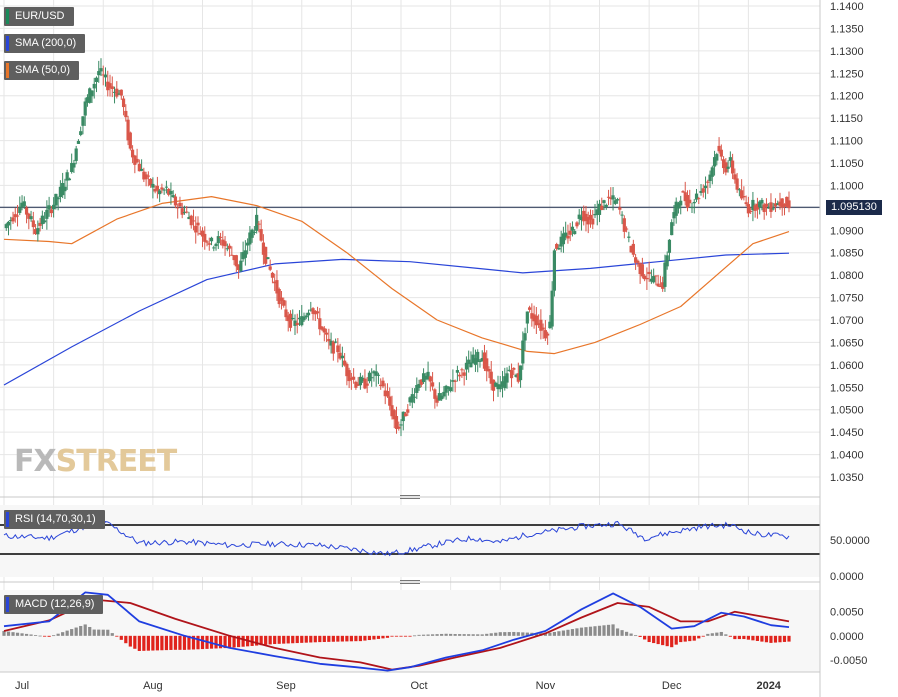 This screenshot has height=697, width=898. I want to click on price-tick-label: 1.0500, so click(847, 411).